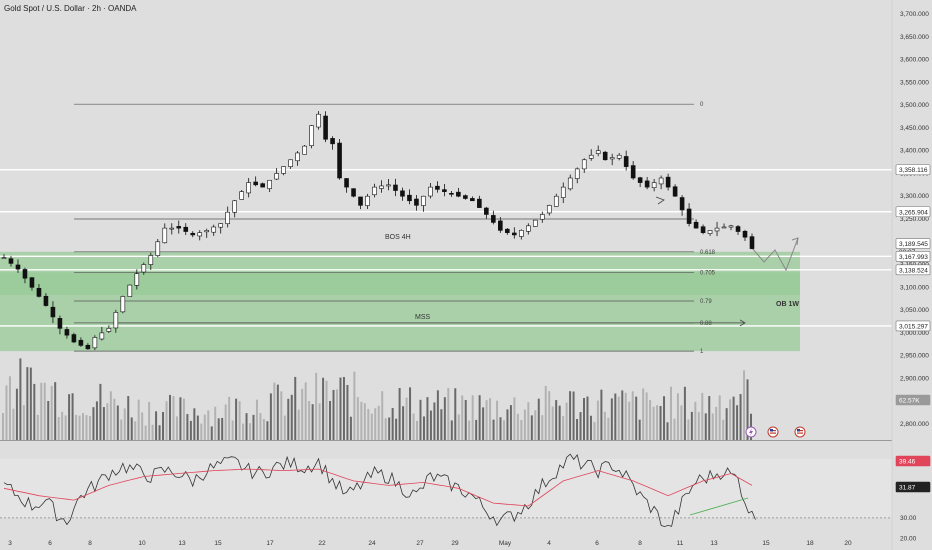  What do you see at coordinates (914, 37) in the screenshot?
I see `y-tick-label: 3,650.000` at bounding box center [914, 37].